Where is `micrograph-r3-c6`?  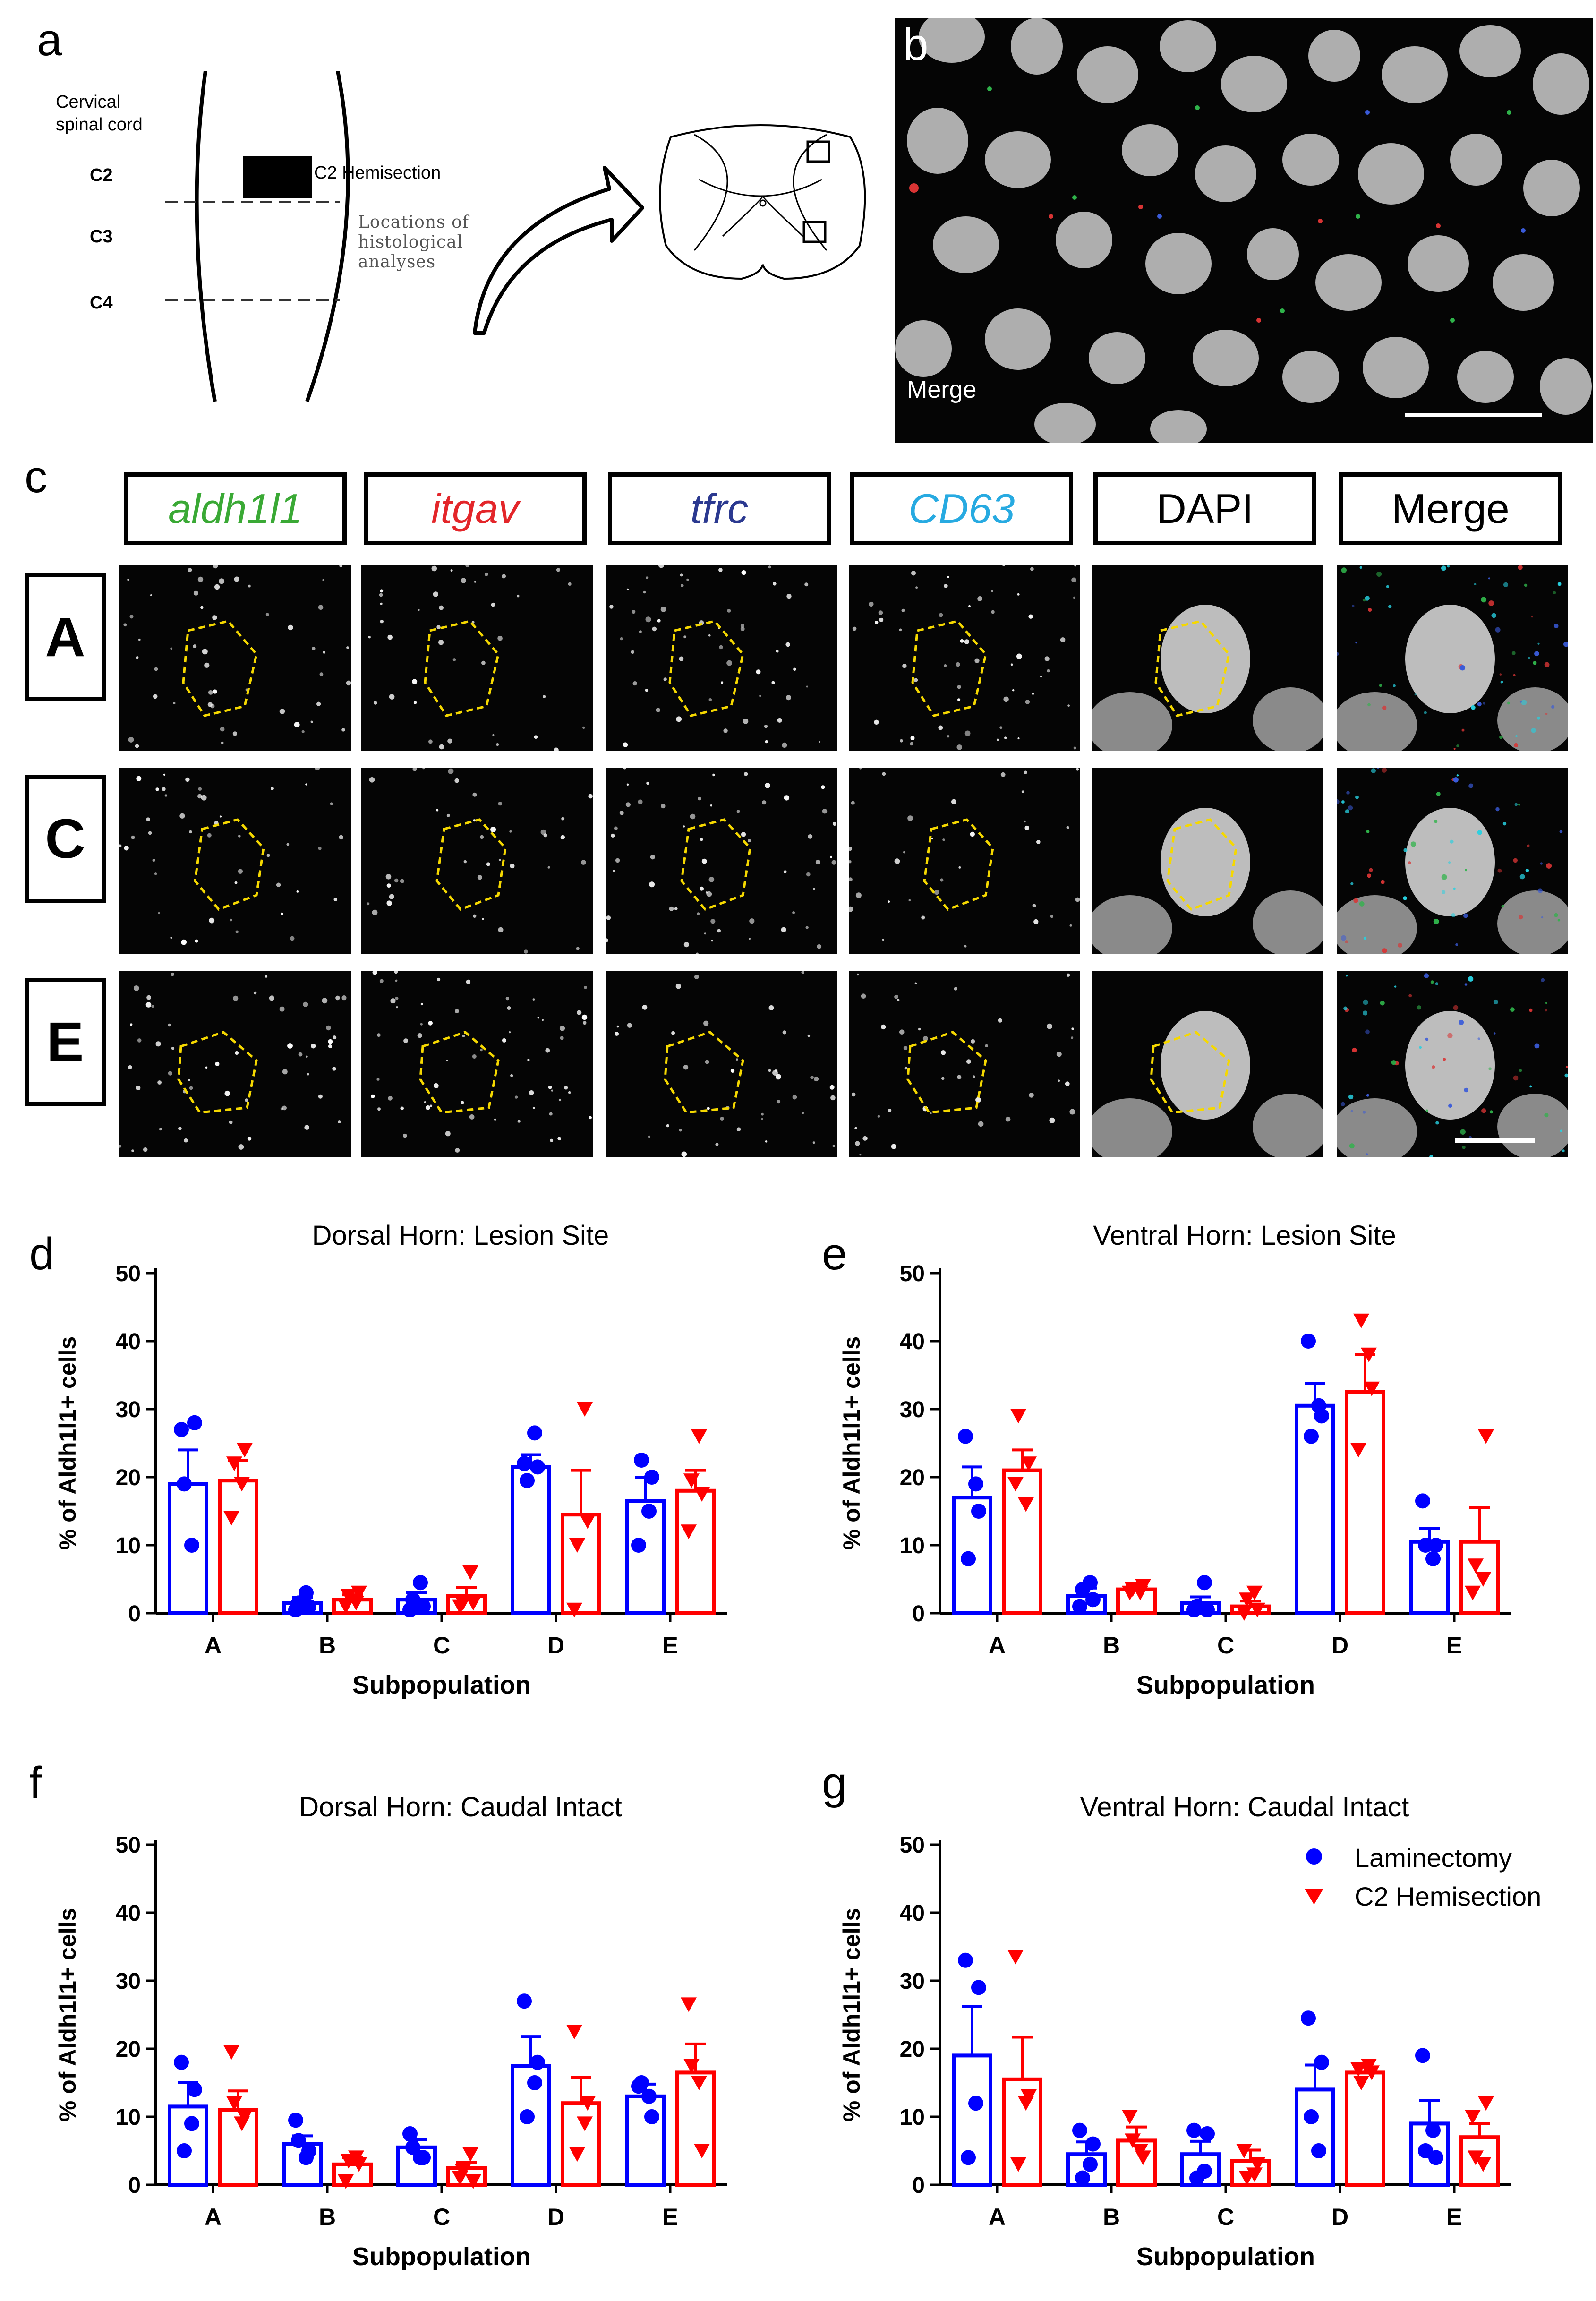
micrograph-r3-c6 is located at coordinates (1452, 1064).